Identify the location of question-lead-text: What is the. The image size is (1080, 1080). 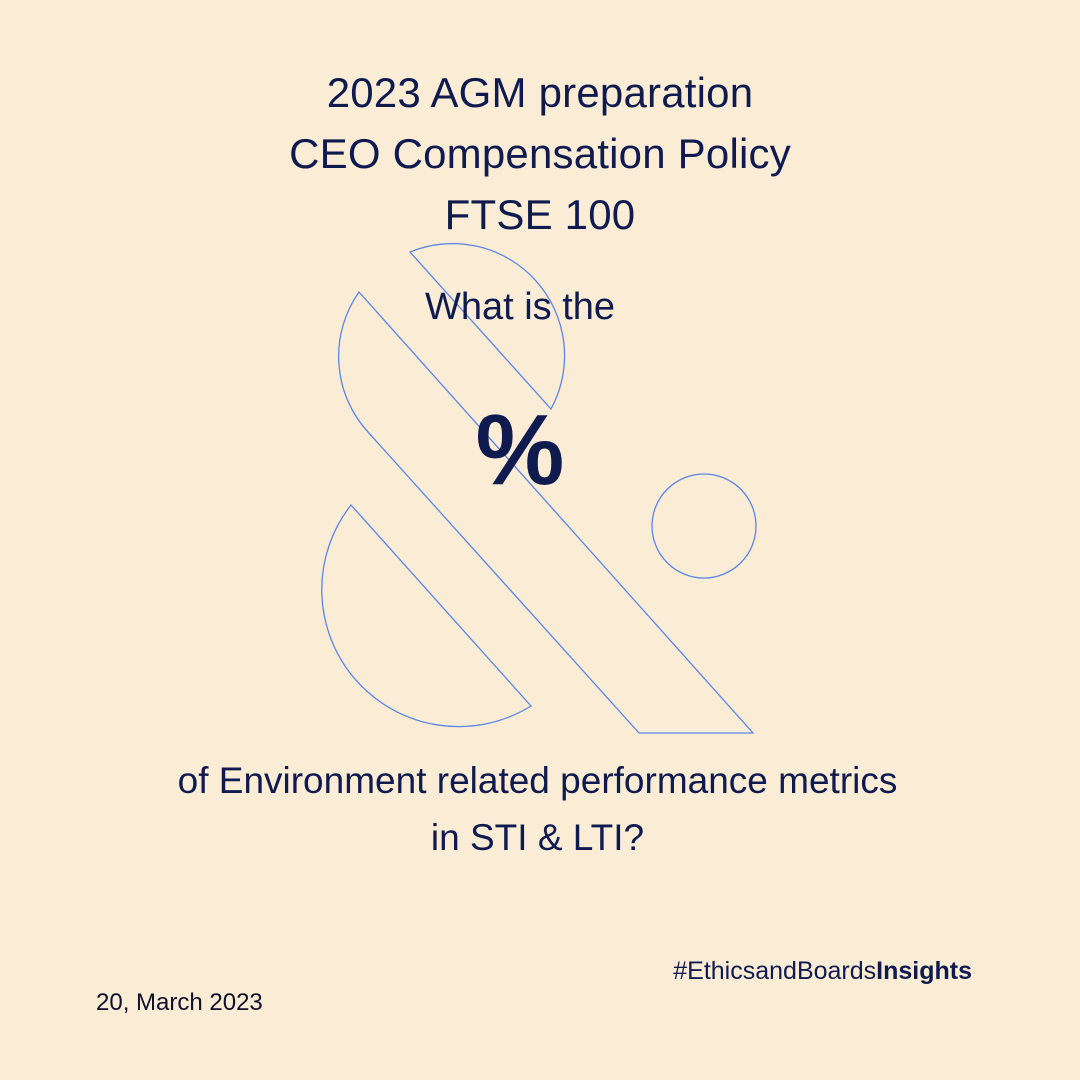
(520, 307).